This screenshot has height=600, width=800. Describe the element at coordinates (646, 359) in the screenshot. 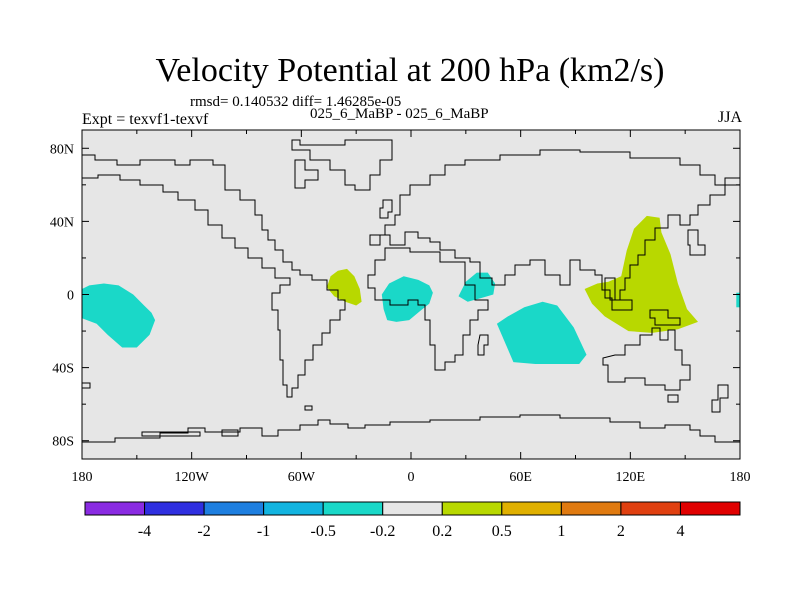

I see `coastline-australia` at that location.